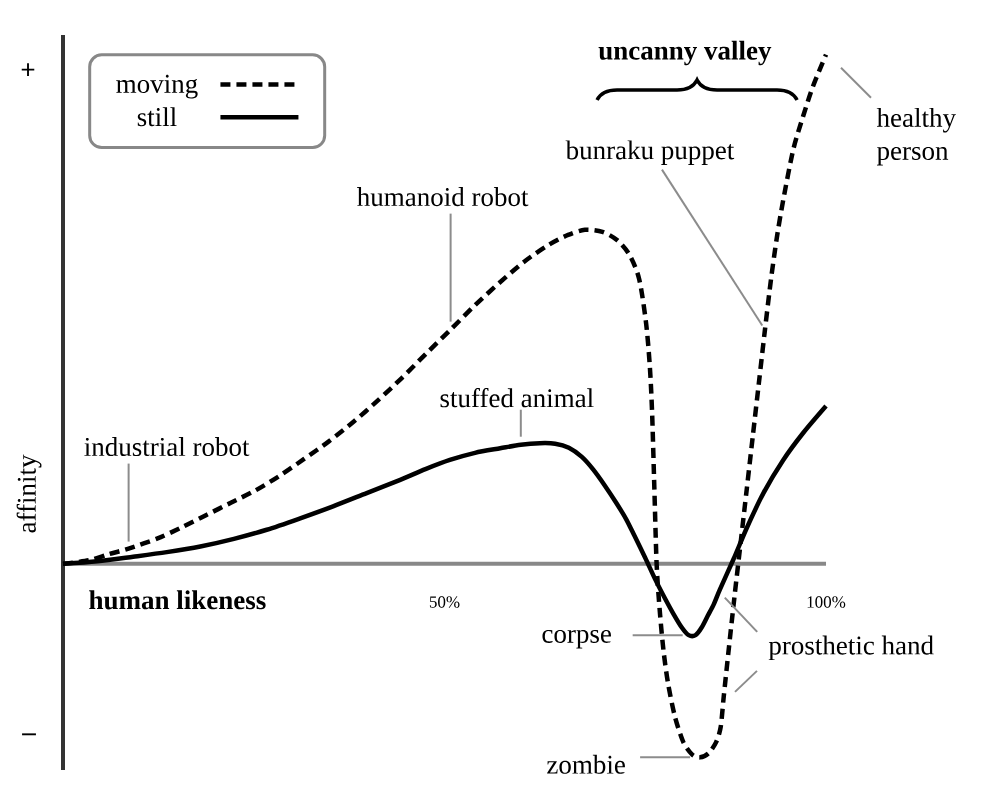 This screenshot has height=798, width=1003. Describe the element at coordinates (29, 493) in the screenshot. I see `y-axis-title: affinity` at that location.